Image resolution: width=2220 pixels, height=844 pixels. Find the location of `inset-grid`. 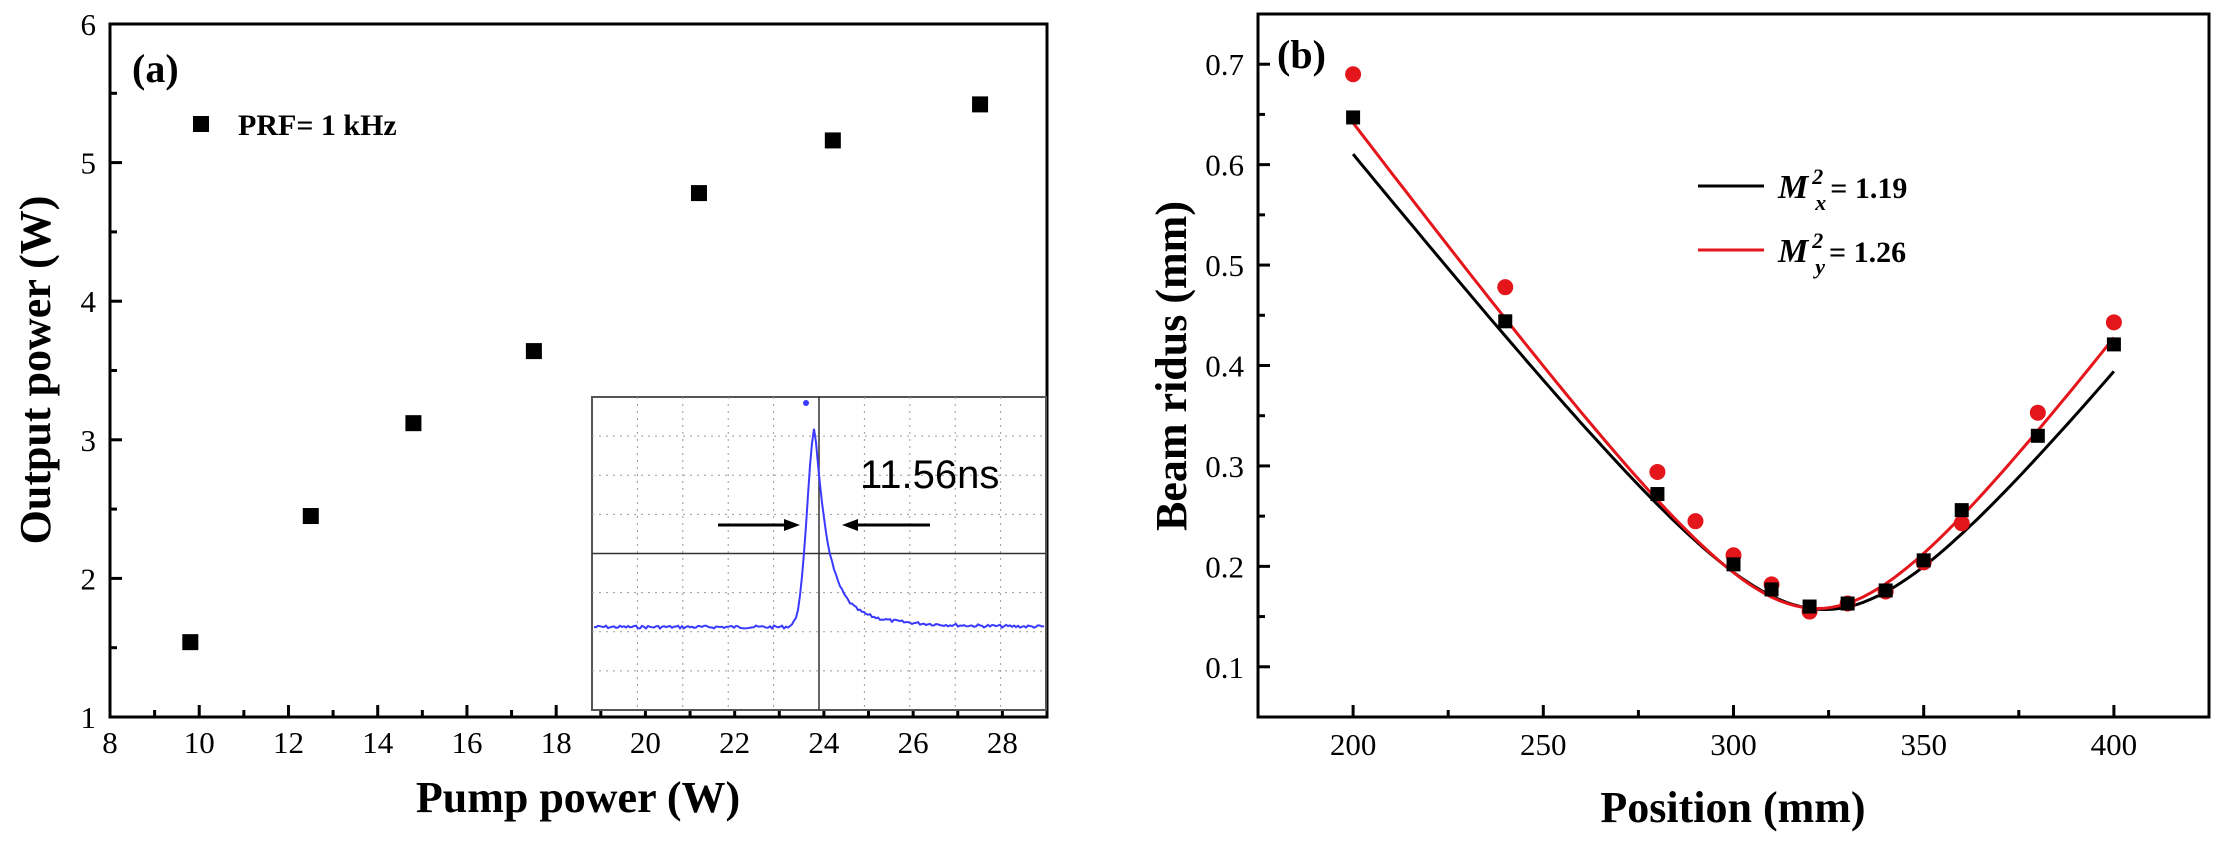

inset-grid is located at coordinates (819, 553).